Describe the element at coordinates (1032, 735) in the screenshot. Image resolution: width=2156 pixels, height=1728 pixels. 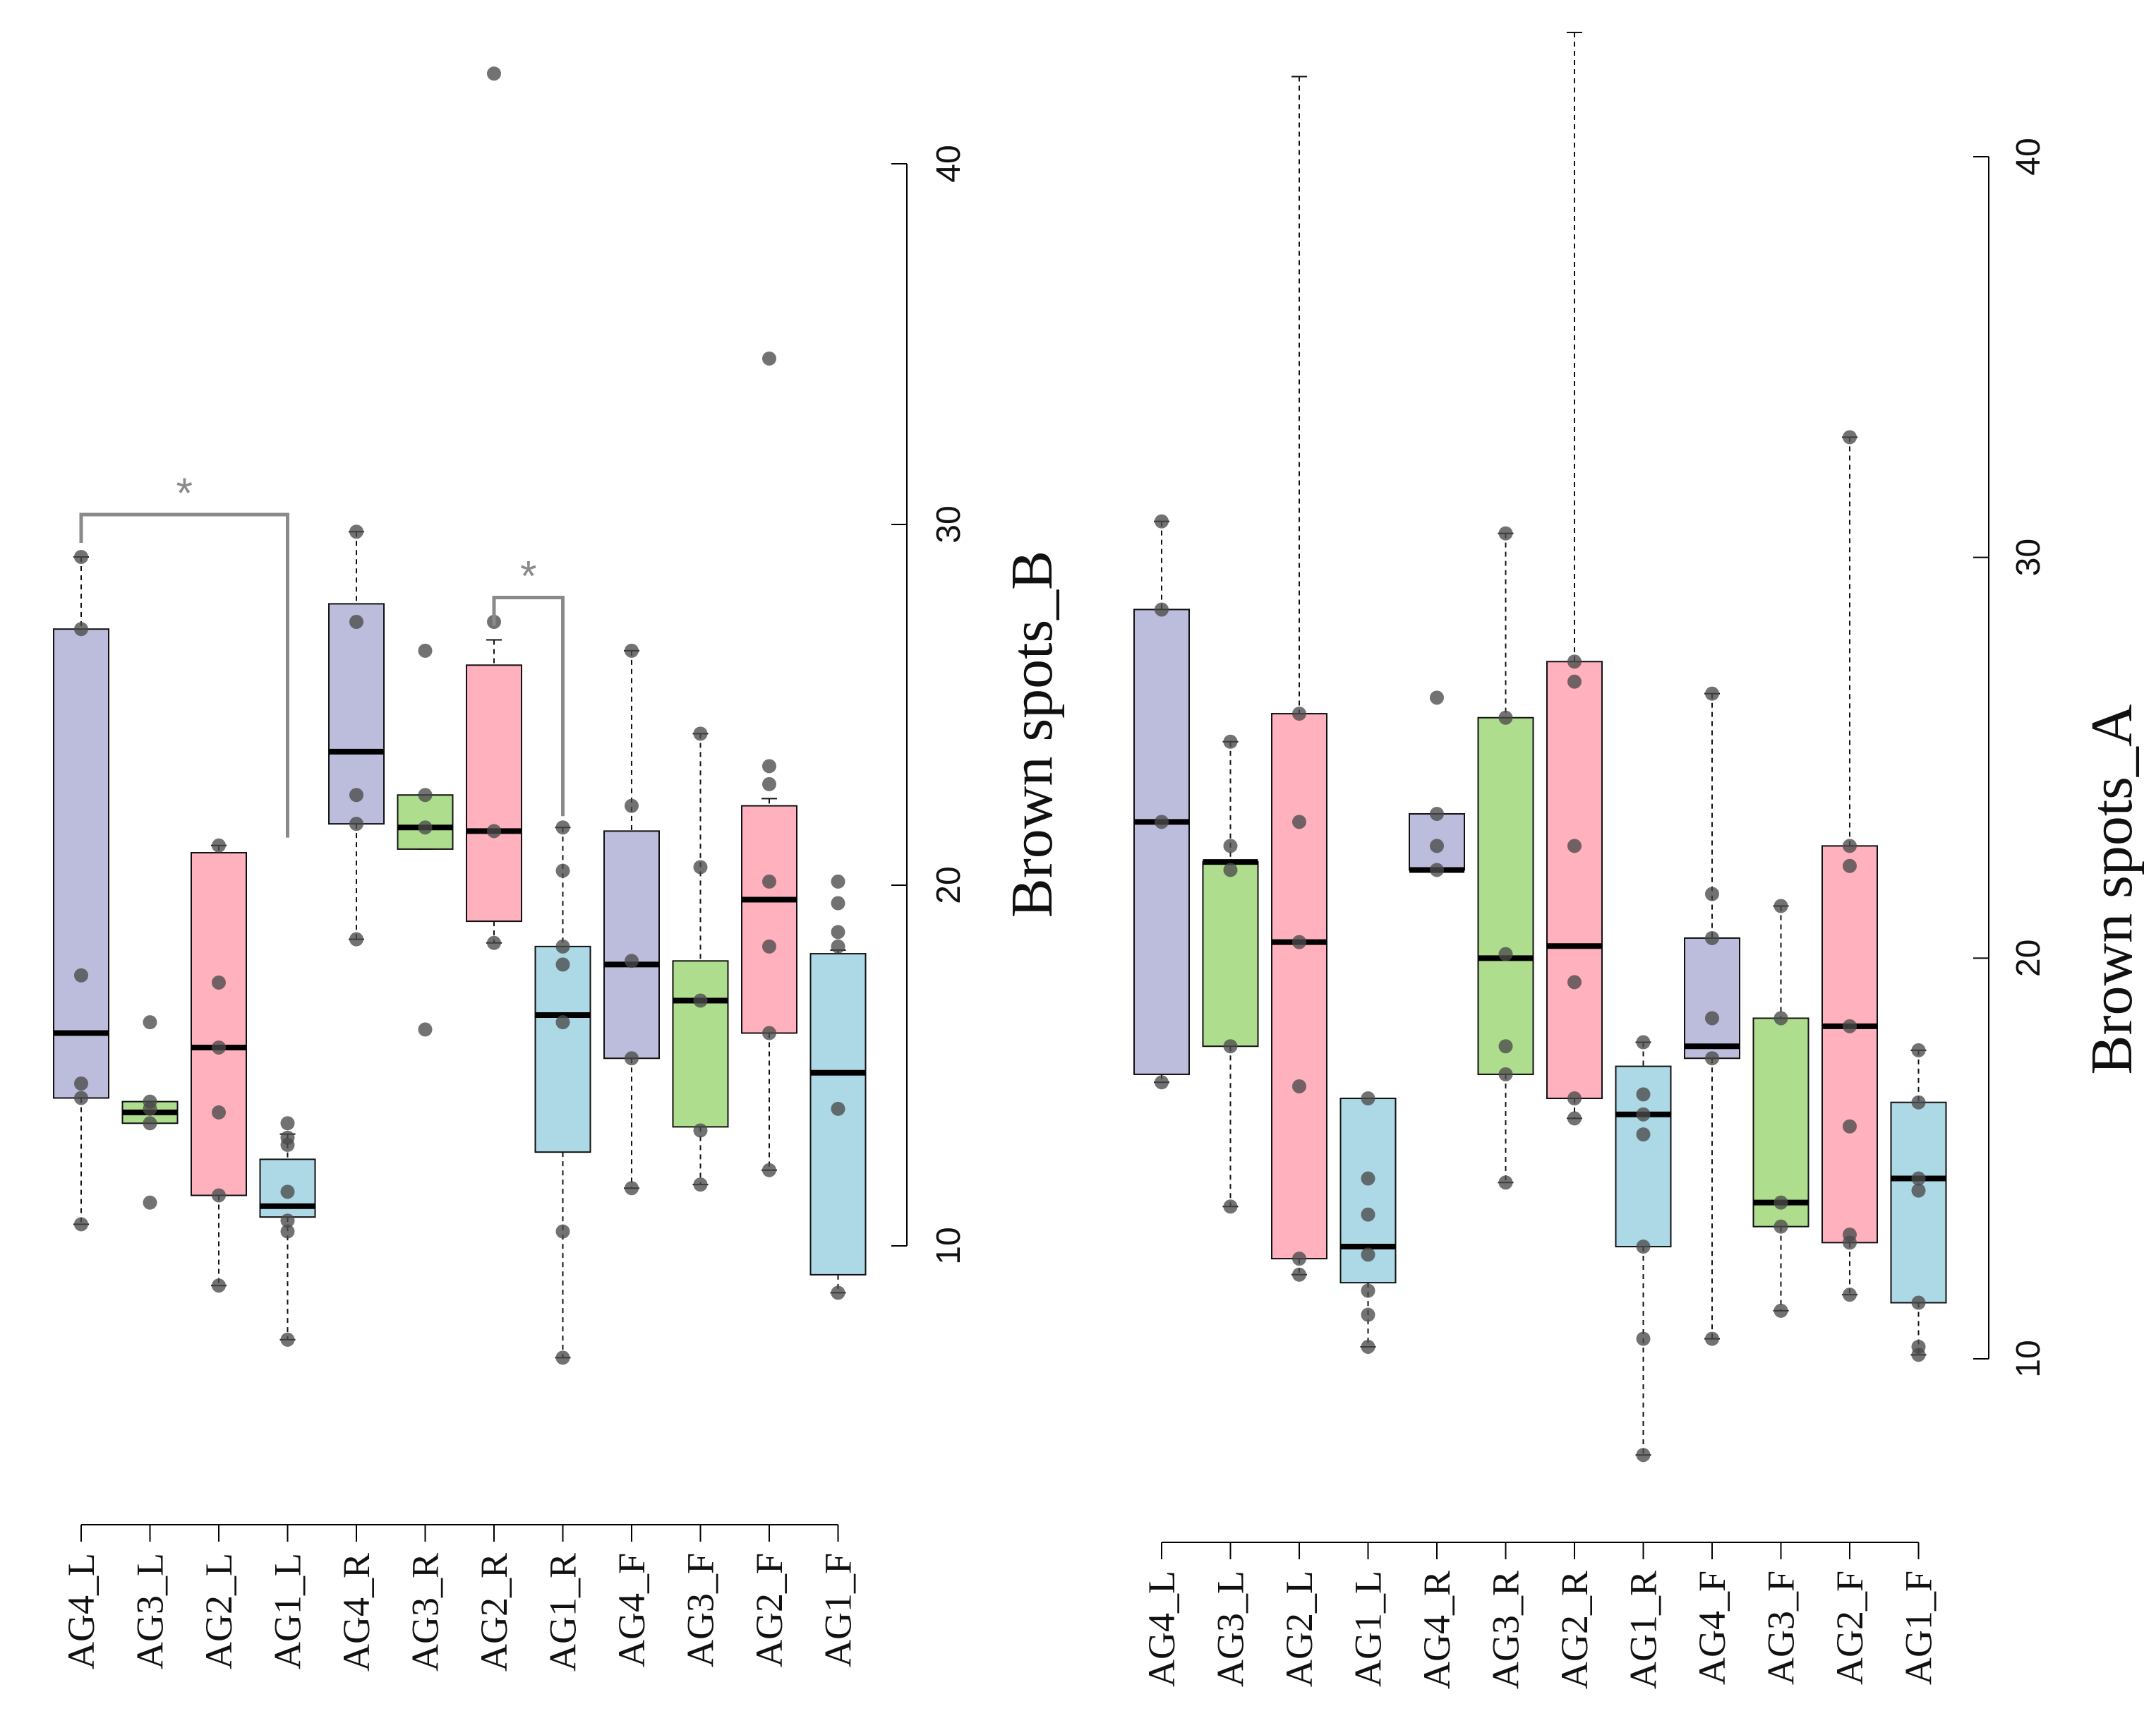
I see `value-axis-title: Brown spots_B` at that location.